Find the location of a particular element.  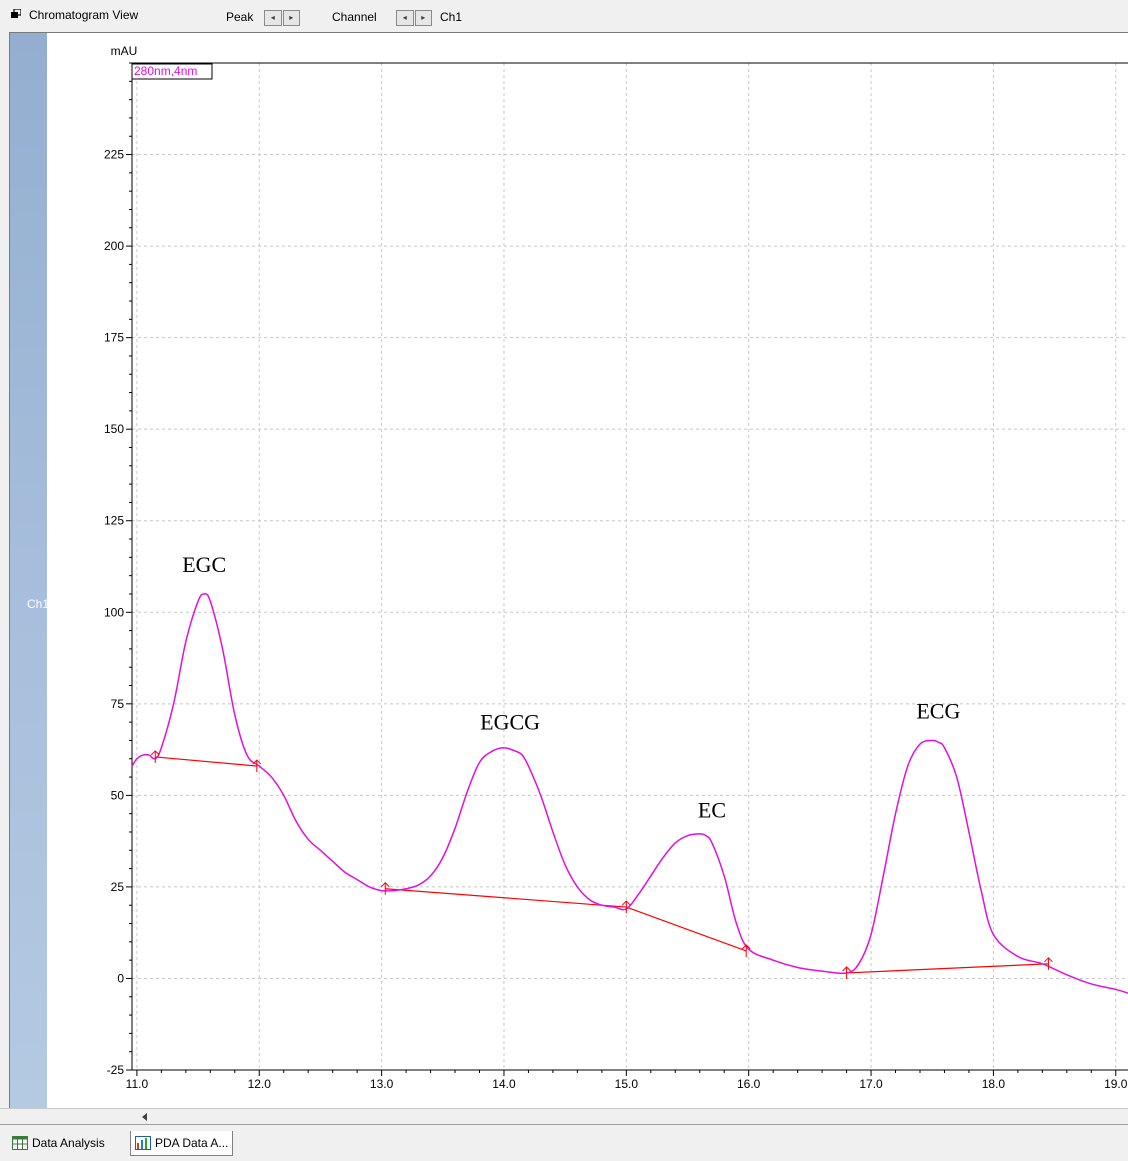

peak-label: EGCG is located at coordinates (510, 721).